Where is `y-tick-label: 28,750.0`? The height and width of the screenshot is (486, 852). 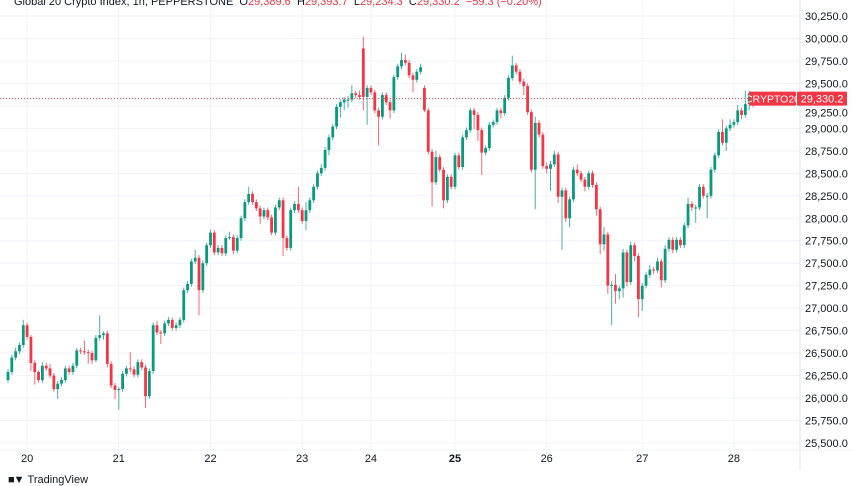
y-tick-label: 28,750.0 is located at coordinates (826, 152).